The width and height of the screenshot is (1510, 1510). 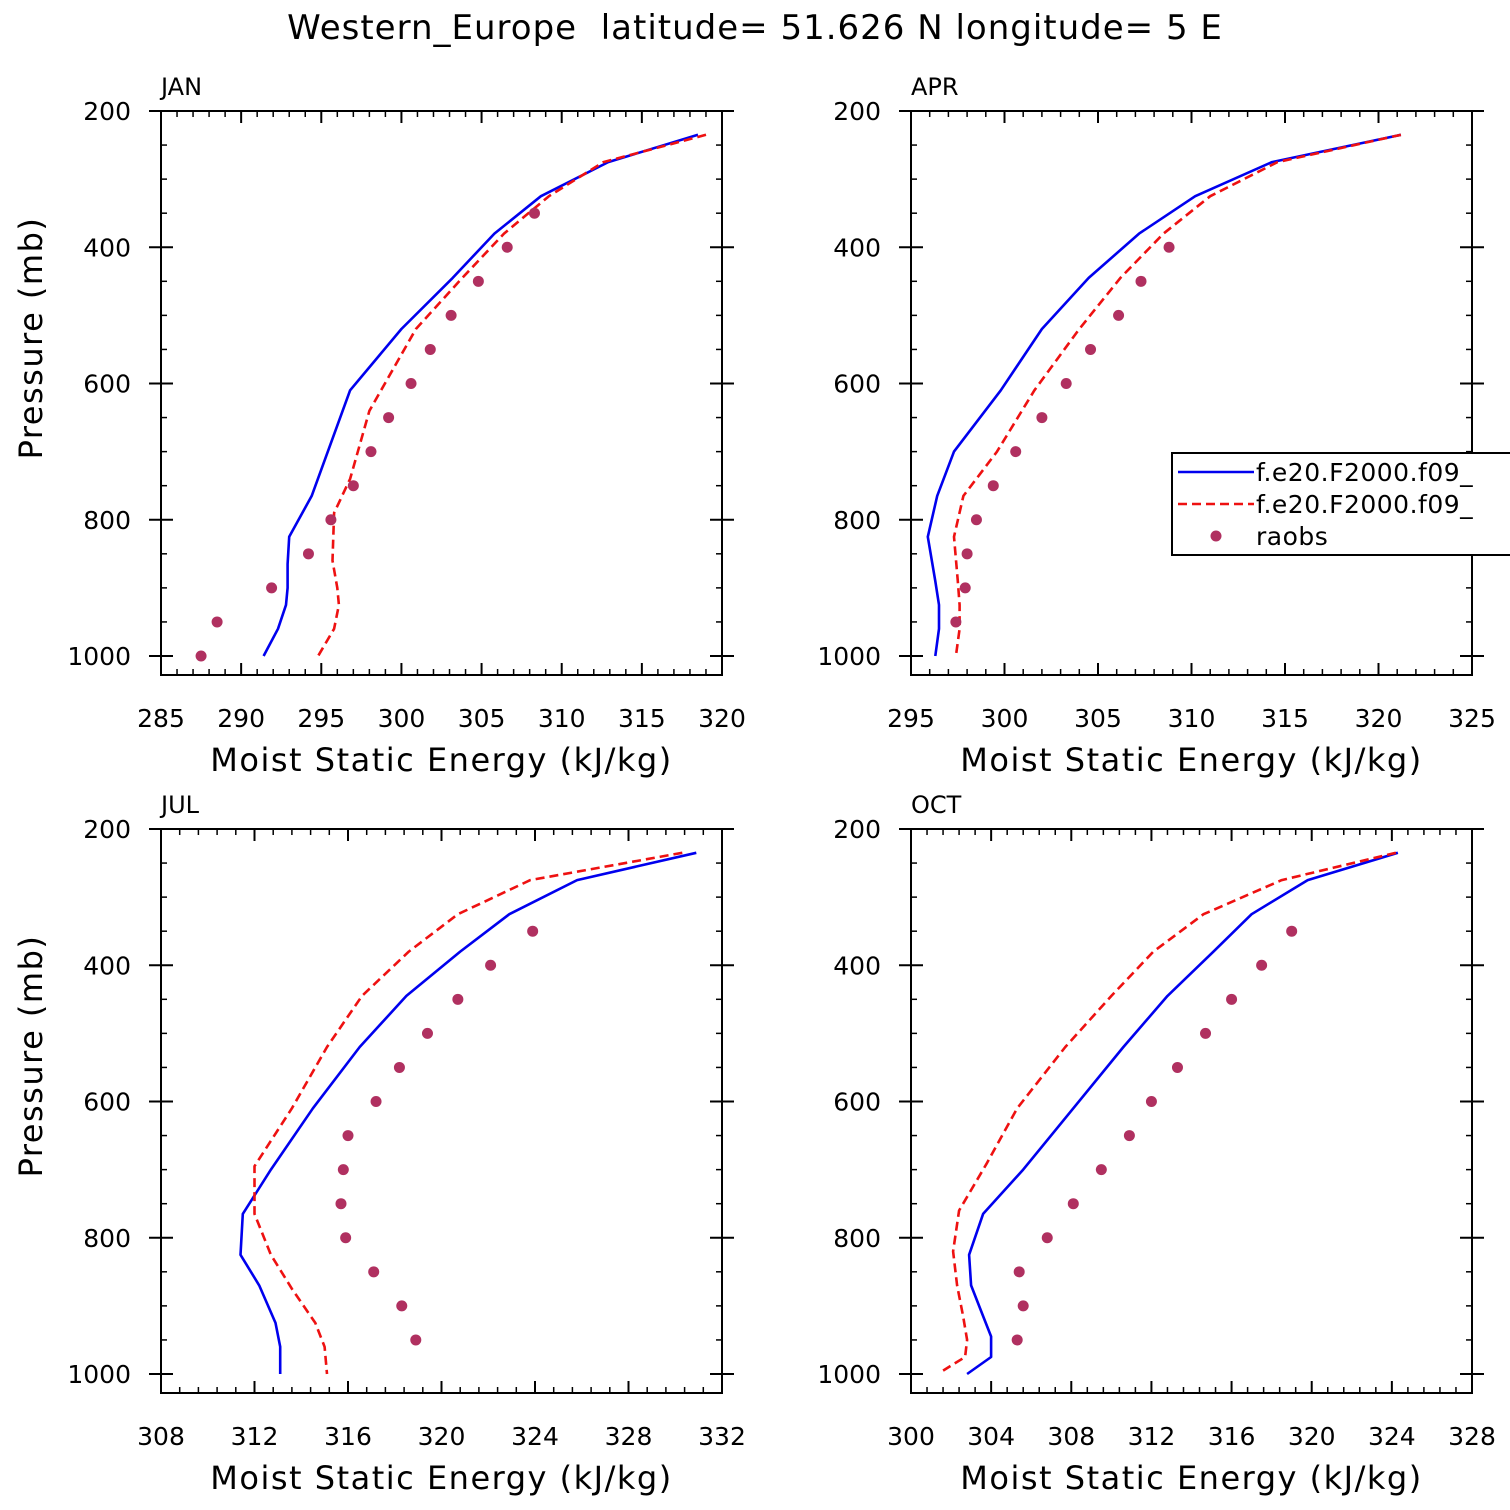 I want to click on x-tick-label: 316, so click(x=348, y=1436).